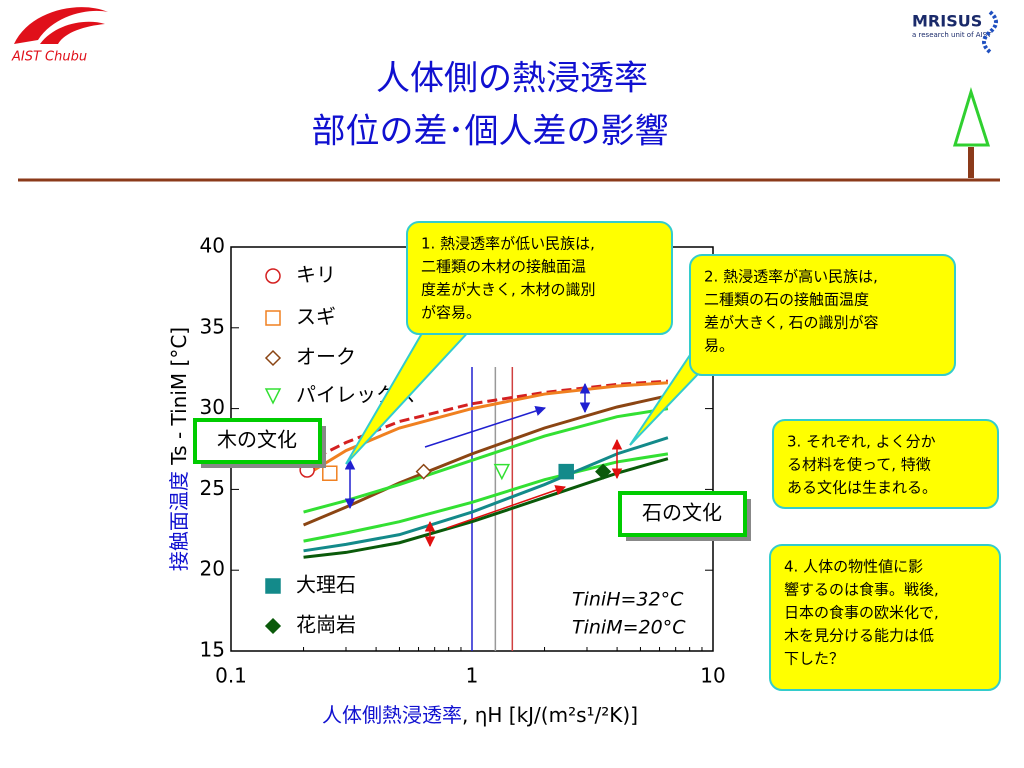 The width and height of the screenshot is (1024, 768). Describe the element at coordinates (179, 399) in the screenshot. I see `y-axis-label-sym: Ts - TiniM [°C]` at that location.